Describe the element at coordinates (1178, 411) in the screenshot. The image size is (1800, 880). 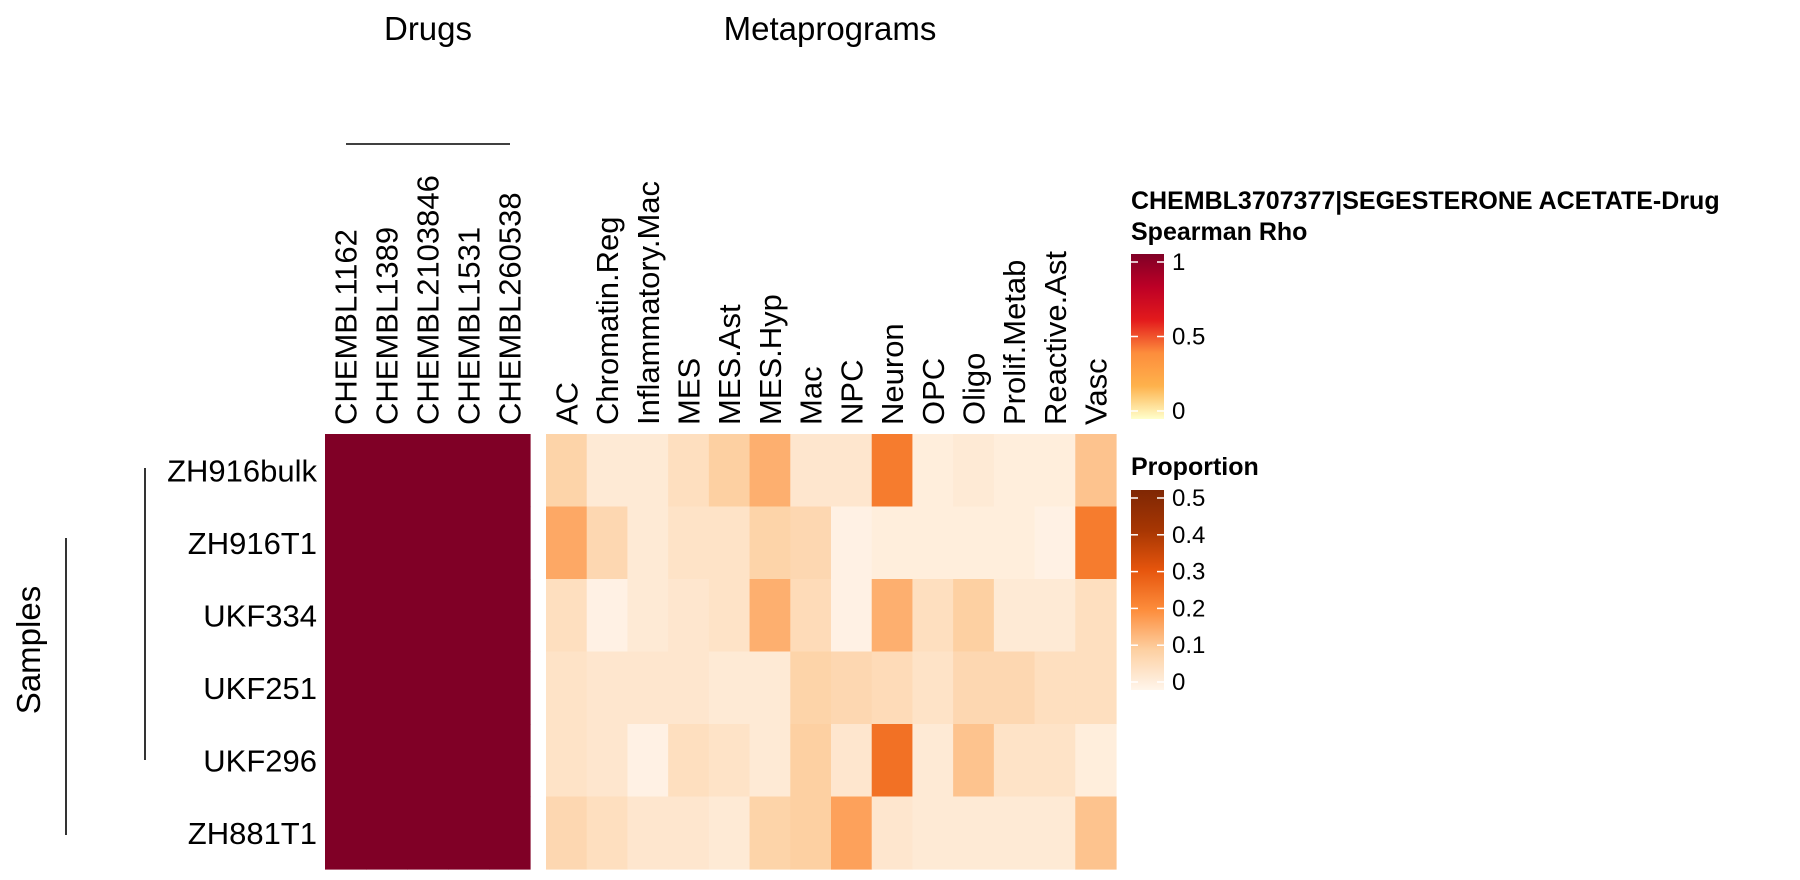
I see `legend-tick-label: 0` at that location.